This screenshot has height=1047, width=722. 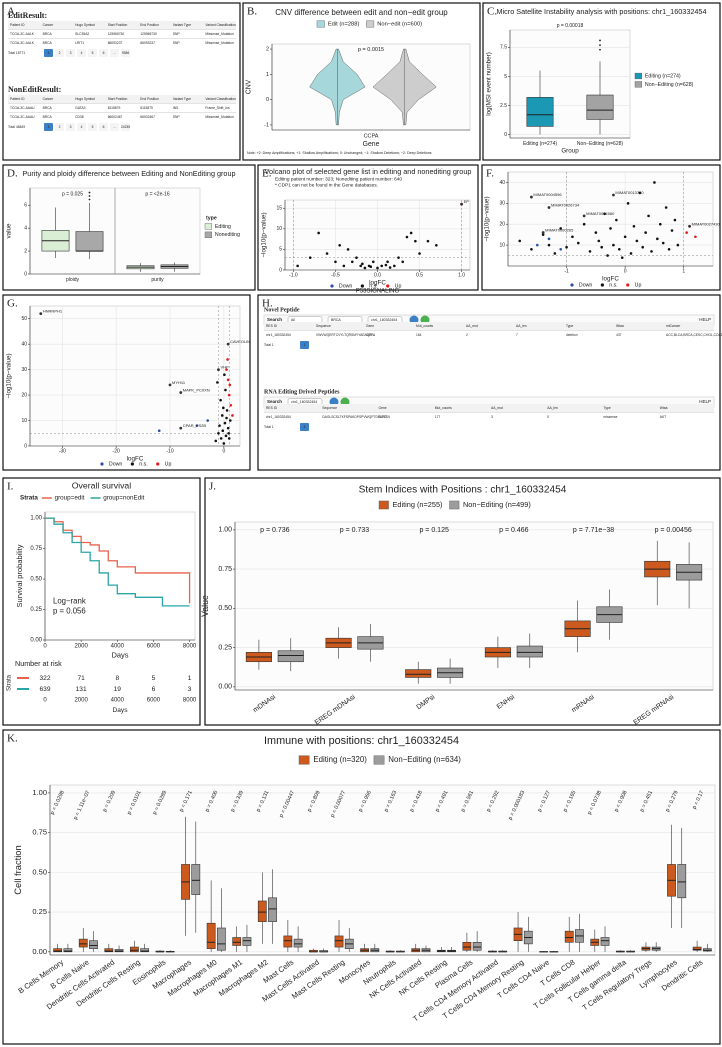 I want to click on y-axis-label: −log10(p−value), so click(x=264, y=234).